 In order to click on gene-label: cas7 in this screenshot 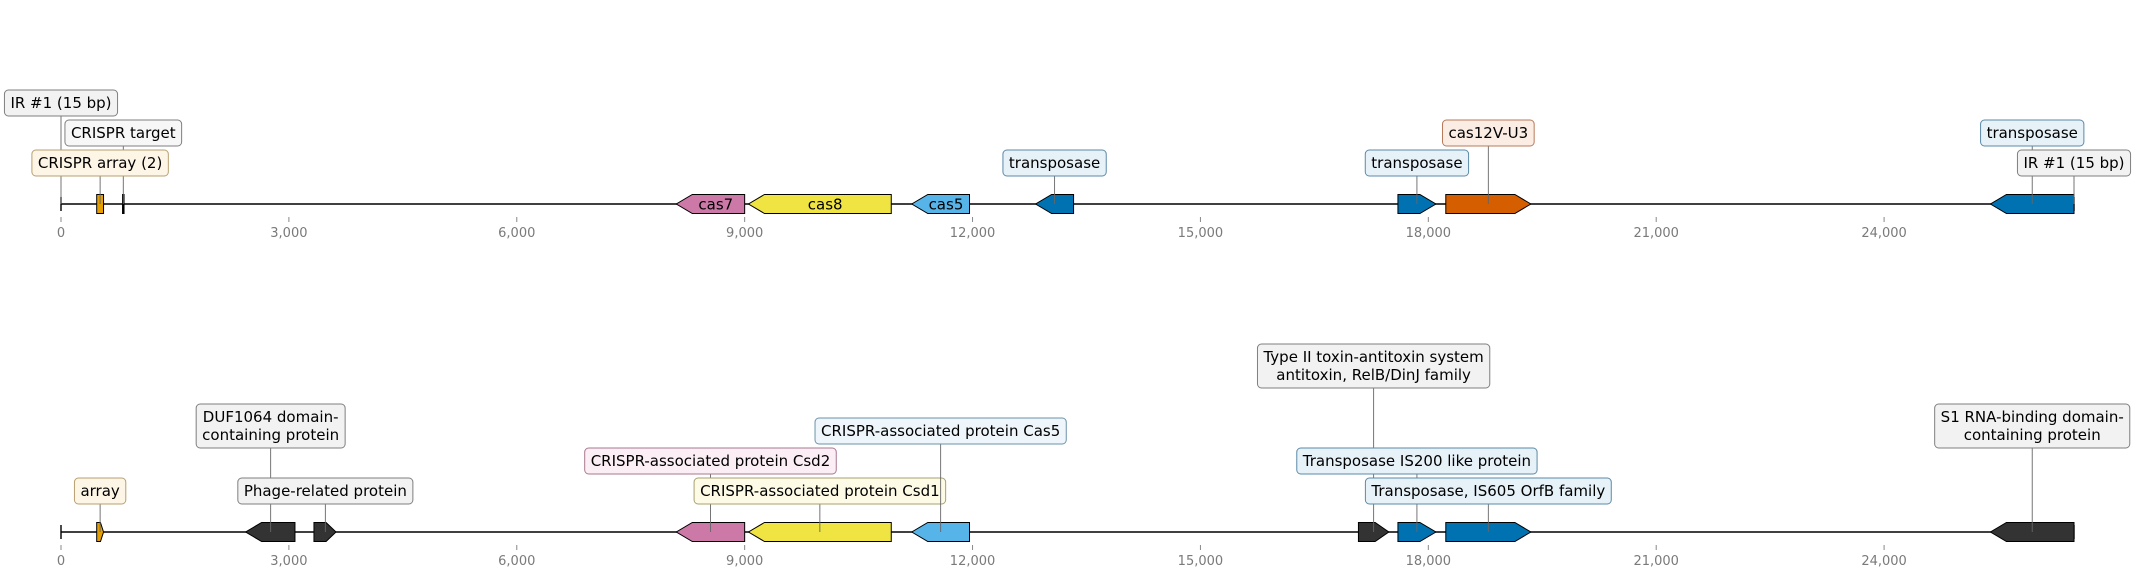, I will do `click(715, 205)`.